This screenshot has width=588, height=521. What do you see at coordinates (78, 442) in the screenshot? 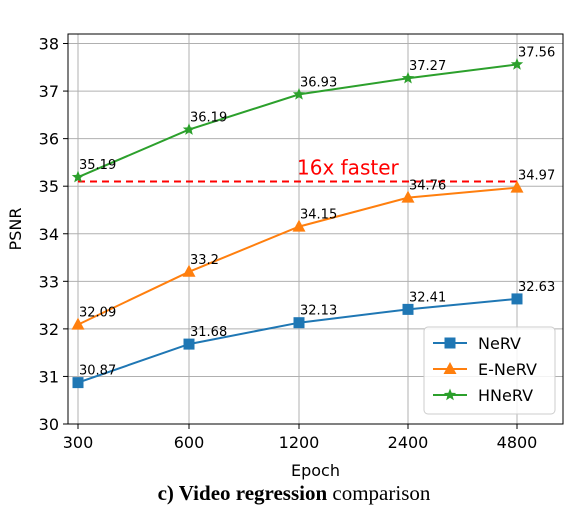
I see `x-tick-label: 300` at bounding box center [78, 442].